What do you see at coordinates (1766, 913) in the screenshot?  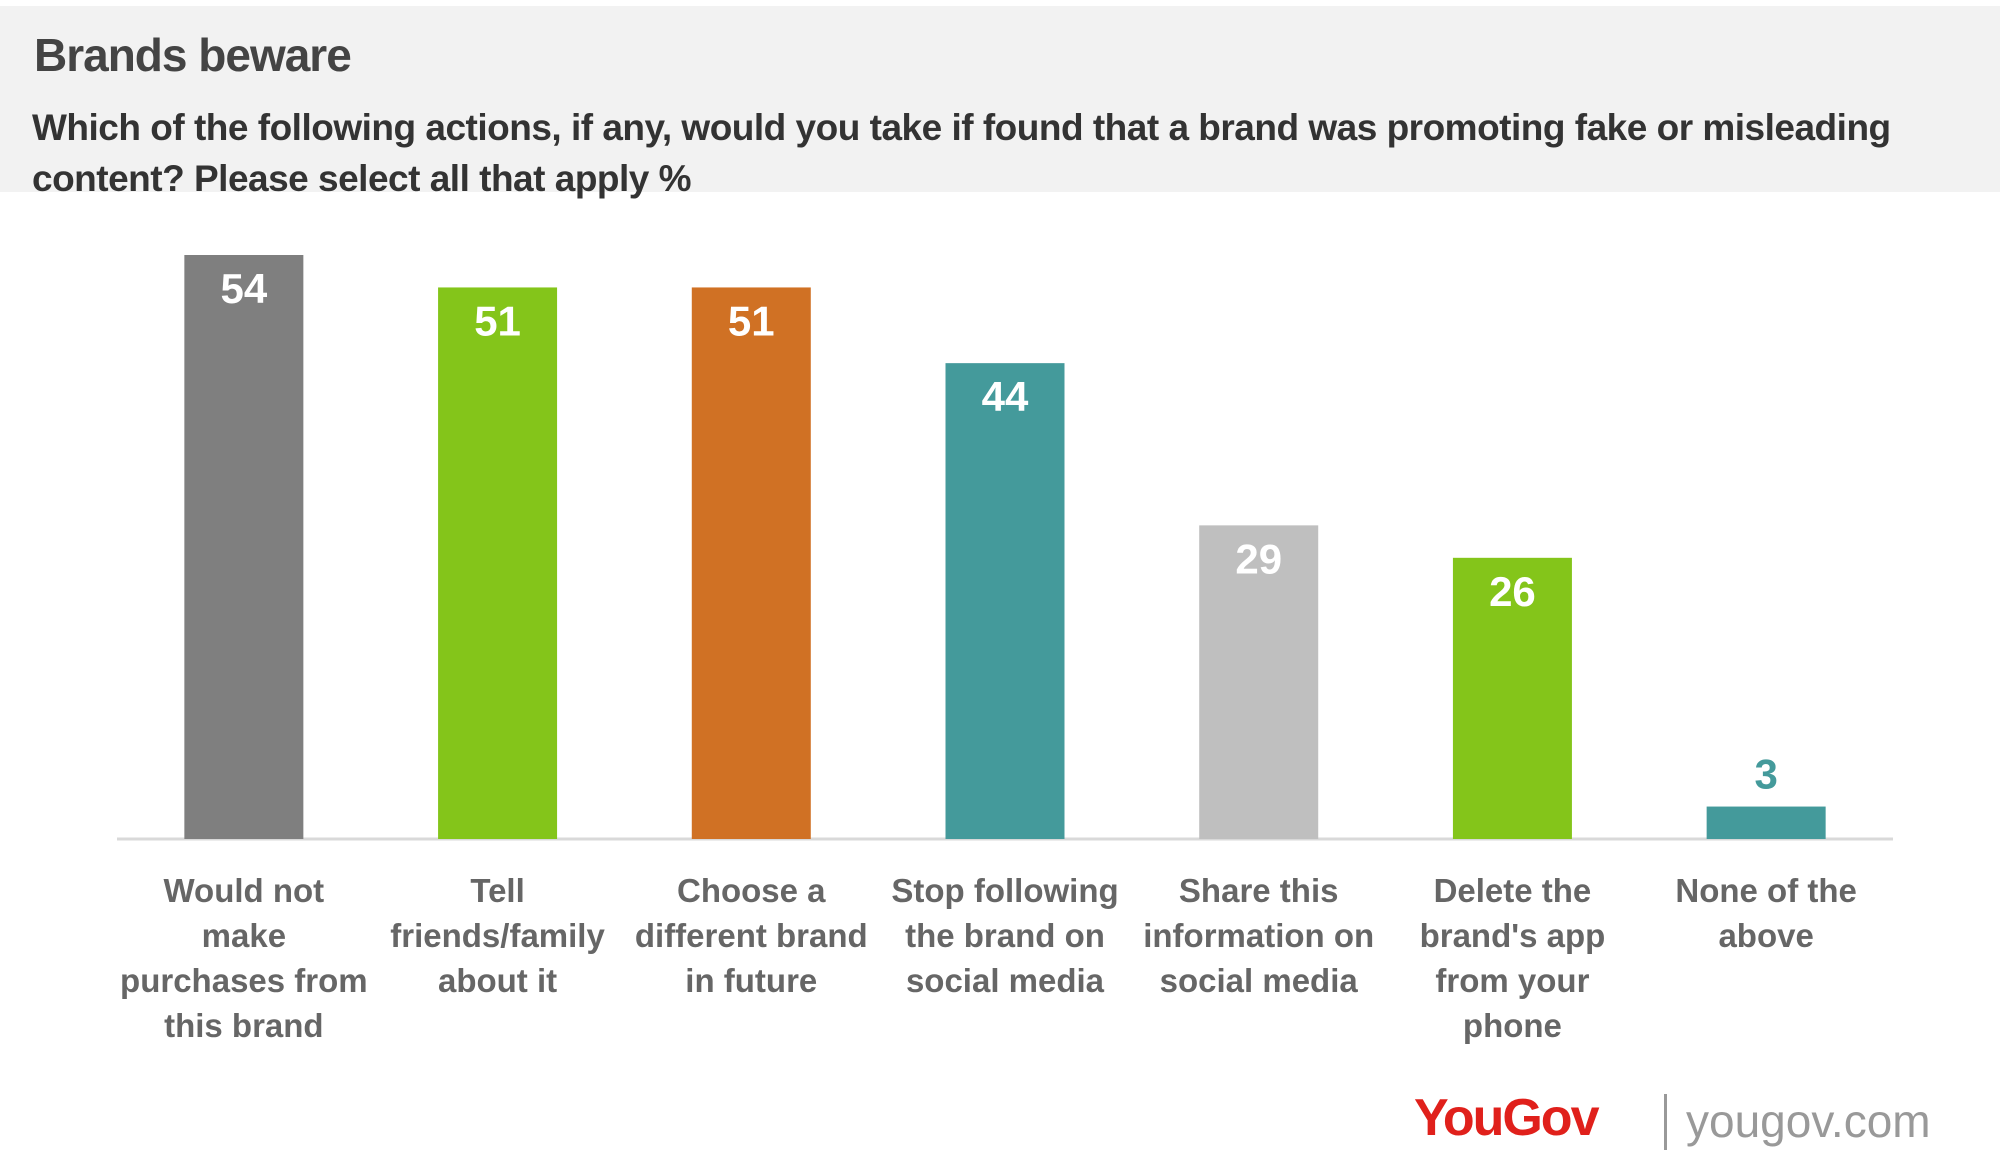 I see `x-tick-label: None of the above` at bounding box center [1766, 913].